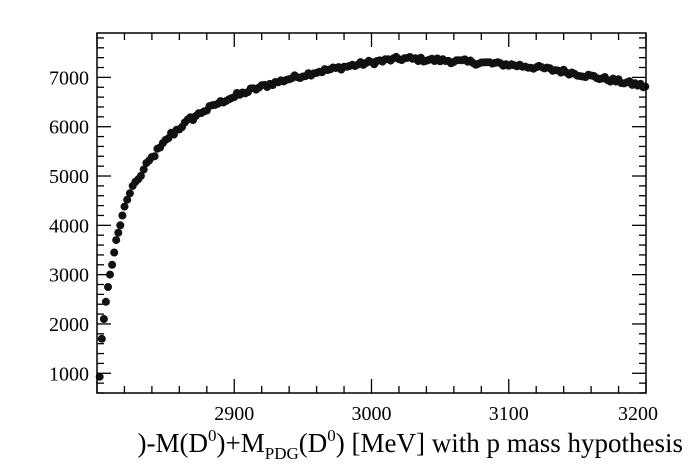 This screenshot has width=696, height=472. Describe the element at coordinates (638, 414) in the screenshot. I see `x-tick-label: 3200` at that location.